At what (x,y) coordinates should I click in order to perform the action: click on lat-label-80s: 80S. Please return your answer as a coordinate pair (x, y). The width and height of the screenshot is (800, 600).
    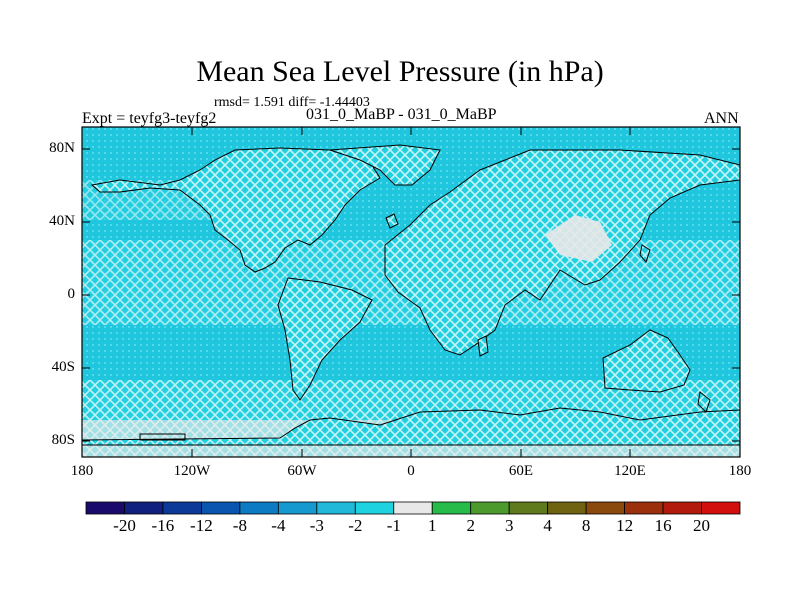
    Looking at the image, I should click on (63, 440).